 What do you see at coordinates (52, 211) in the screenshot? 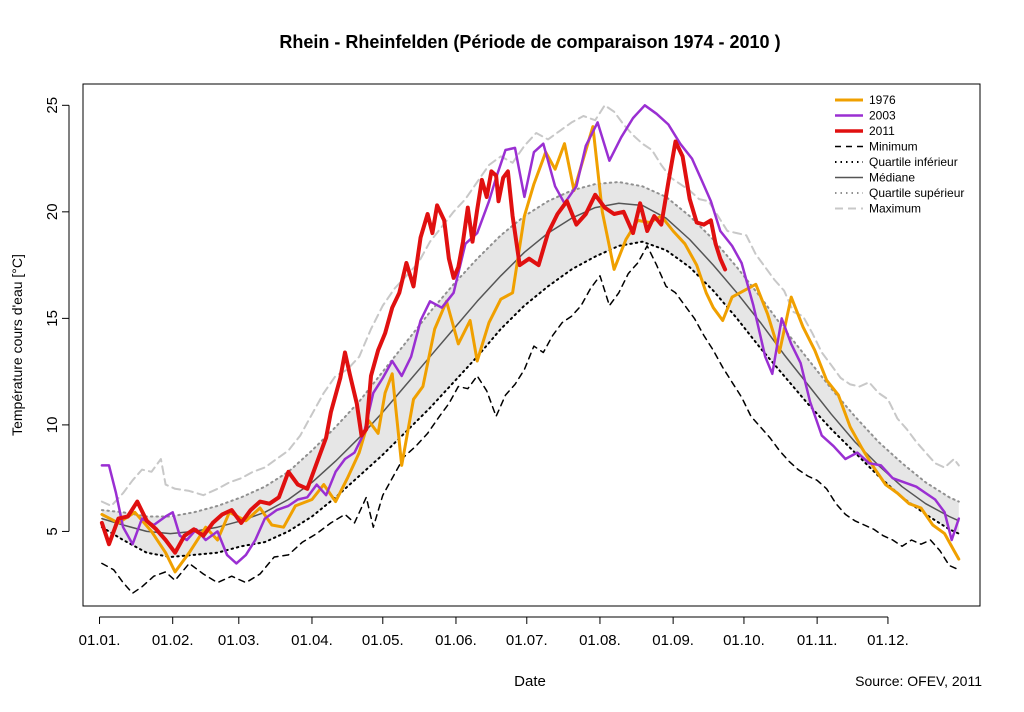
I see `y-tick-label: 20` at bounding box center [52, 211].